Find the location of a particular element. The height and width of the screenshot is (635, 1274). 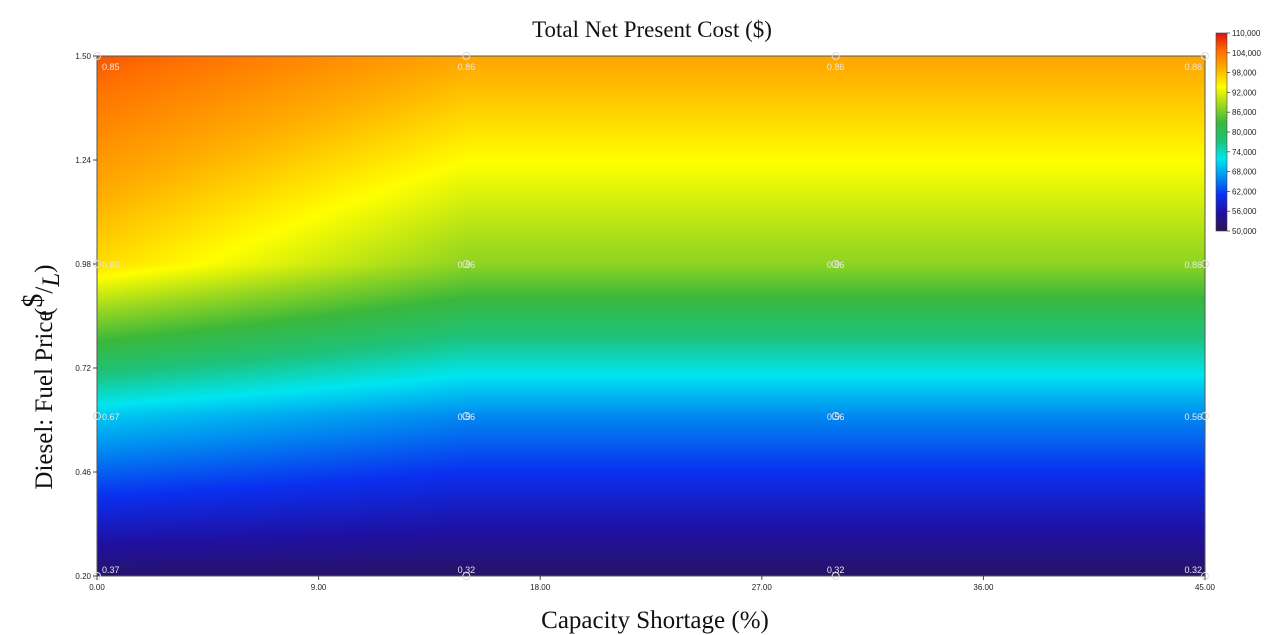

colorbar-tick-label: 110,000 is located at coordinates (1246, 33).